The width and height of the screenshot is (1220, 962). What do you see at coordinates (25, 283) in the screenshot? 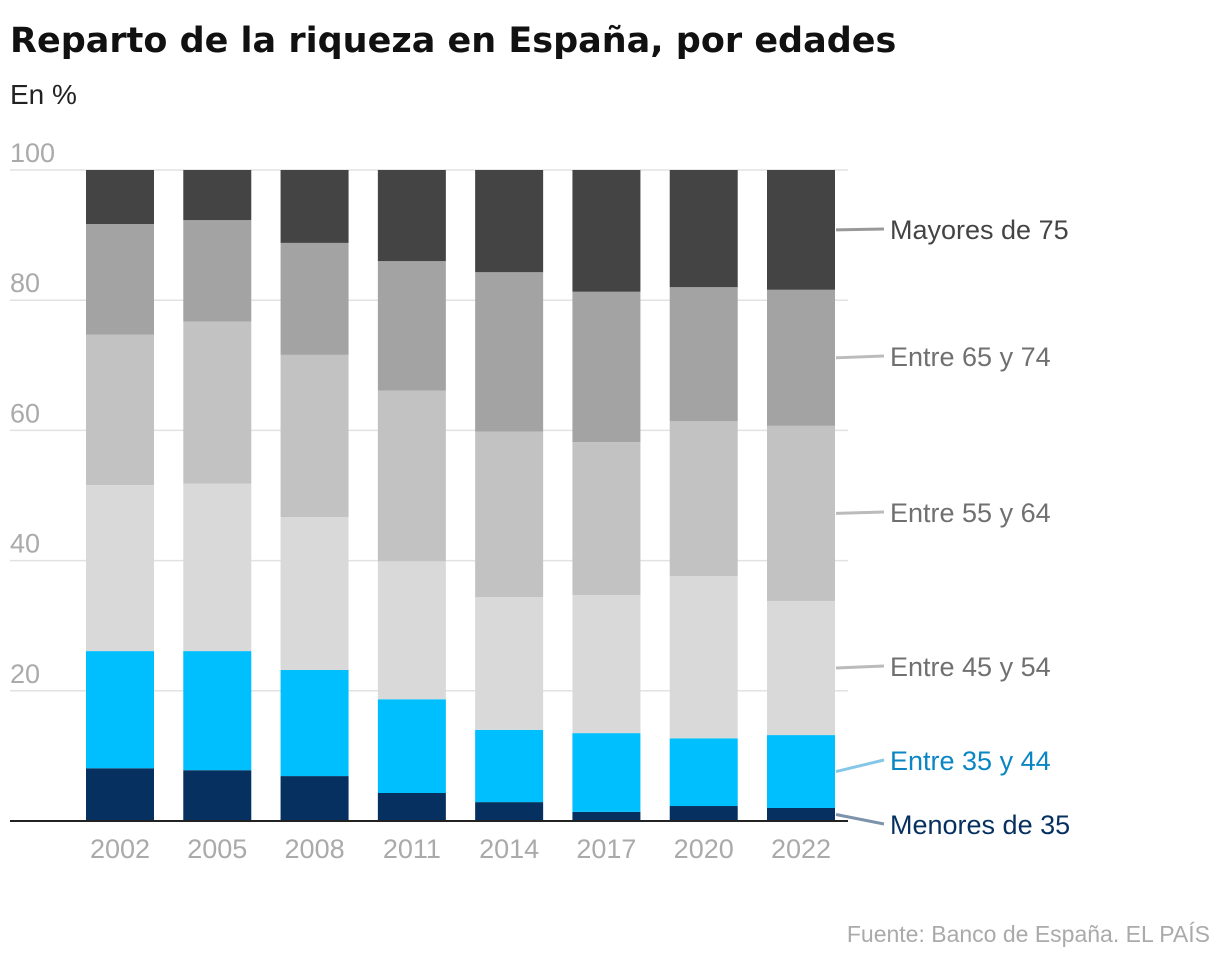
I see `y-tick-label: 80` at bounding box center [25, 283].